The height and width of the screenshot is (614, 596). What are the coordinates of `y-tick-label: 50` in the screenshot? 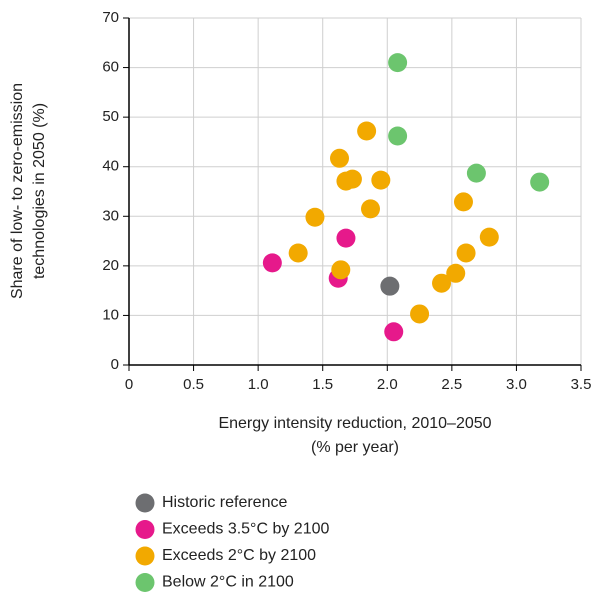 It's located at (110, 116).